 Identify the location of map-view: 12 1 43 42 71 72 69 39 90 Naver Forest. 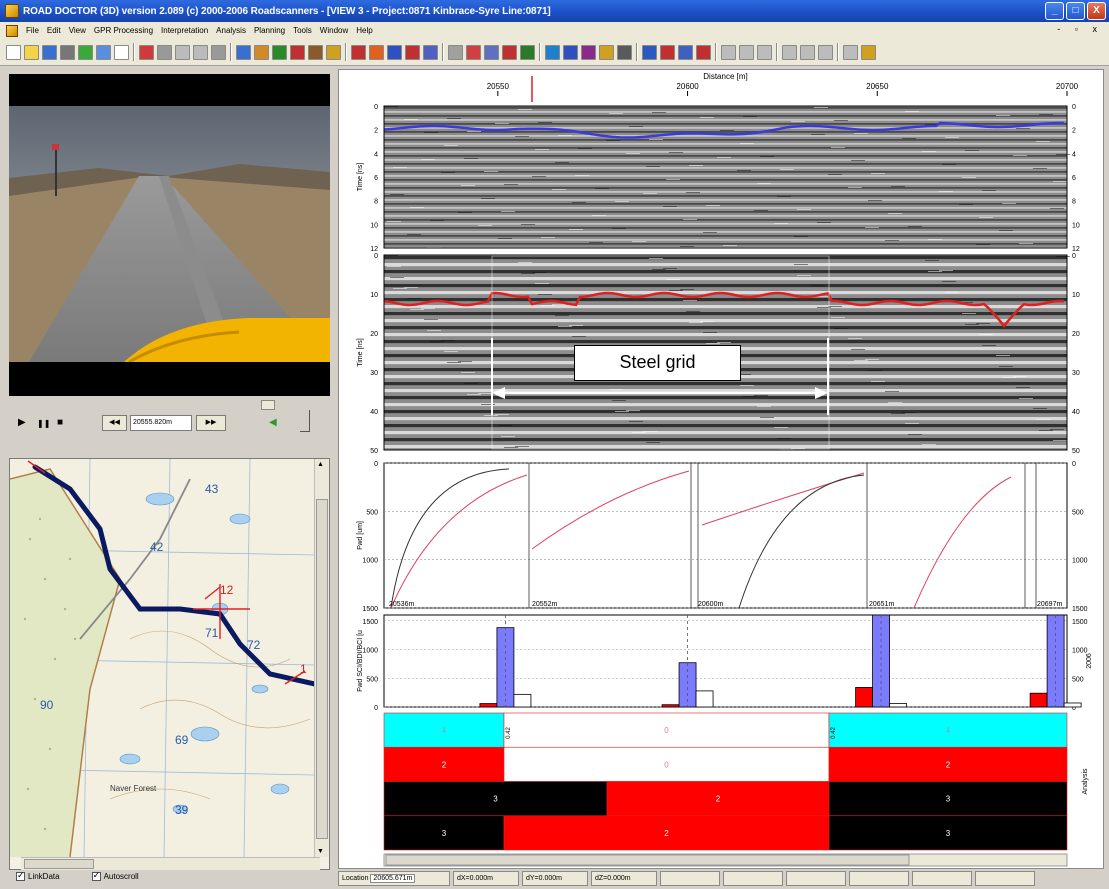
(164, 658).